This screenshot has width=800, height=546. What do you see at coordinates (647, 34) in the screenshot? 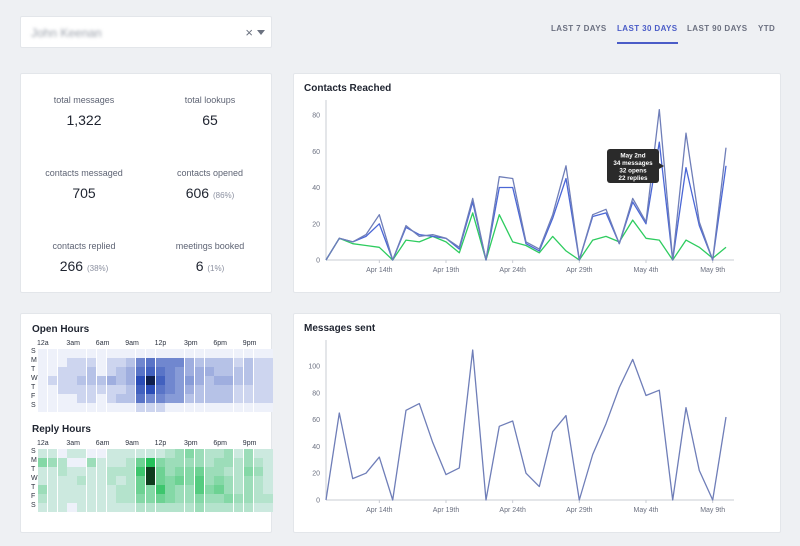
I see `tab-last-30-days: LAST 30 DAYS` at bounding box center [647, 34].